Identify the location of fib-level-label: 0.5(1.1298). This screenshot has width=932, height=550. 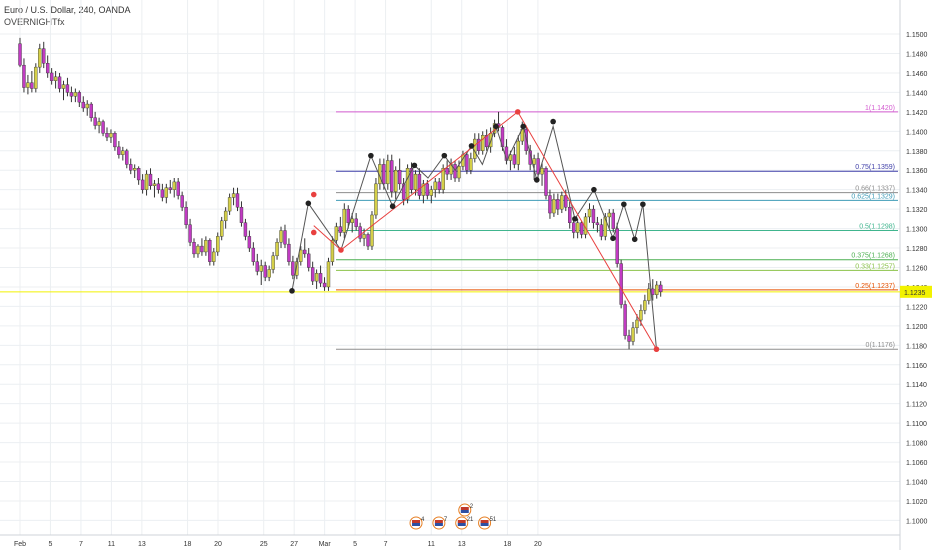
(877, 227).